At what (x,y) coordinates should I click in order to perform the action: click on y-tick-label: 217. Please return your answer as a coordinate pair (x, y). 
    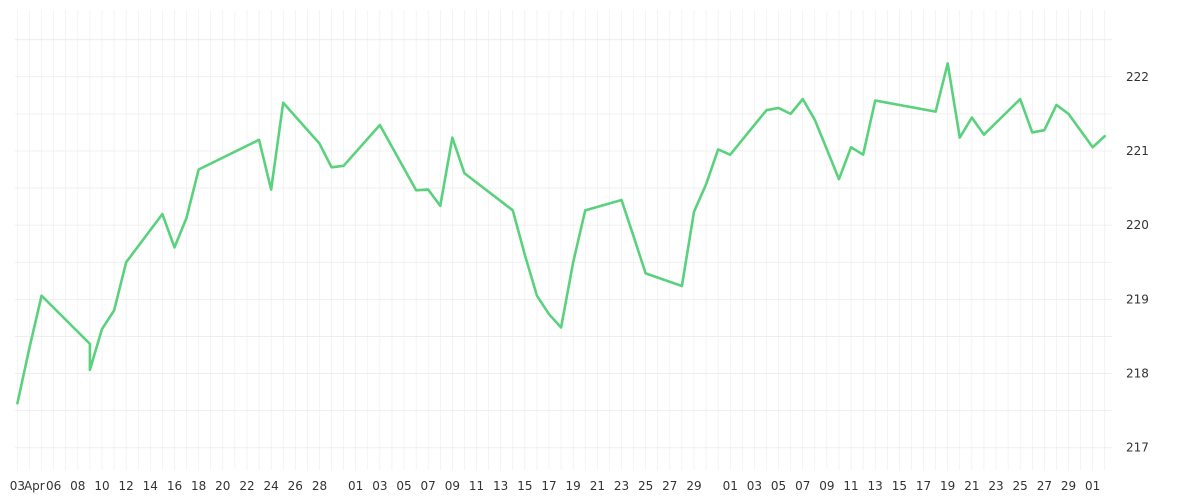
    Looking at the image, I should click on (1137, 448).